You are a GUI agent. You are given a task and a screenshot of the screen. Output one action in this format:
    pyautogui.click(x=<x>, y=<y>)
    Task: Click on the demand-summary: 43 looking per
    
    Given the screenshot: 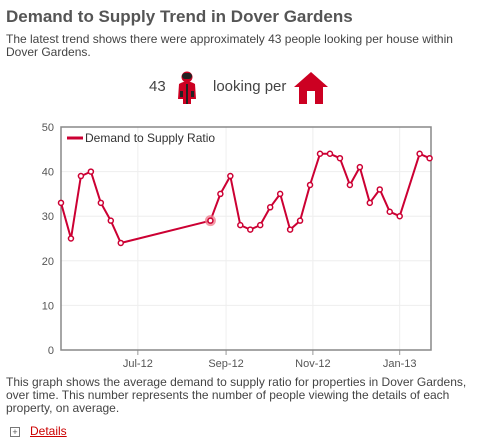 What is the action you would take?
    pyautogui.click(x=242, y=89)
    